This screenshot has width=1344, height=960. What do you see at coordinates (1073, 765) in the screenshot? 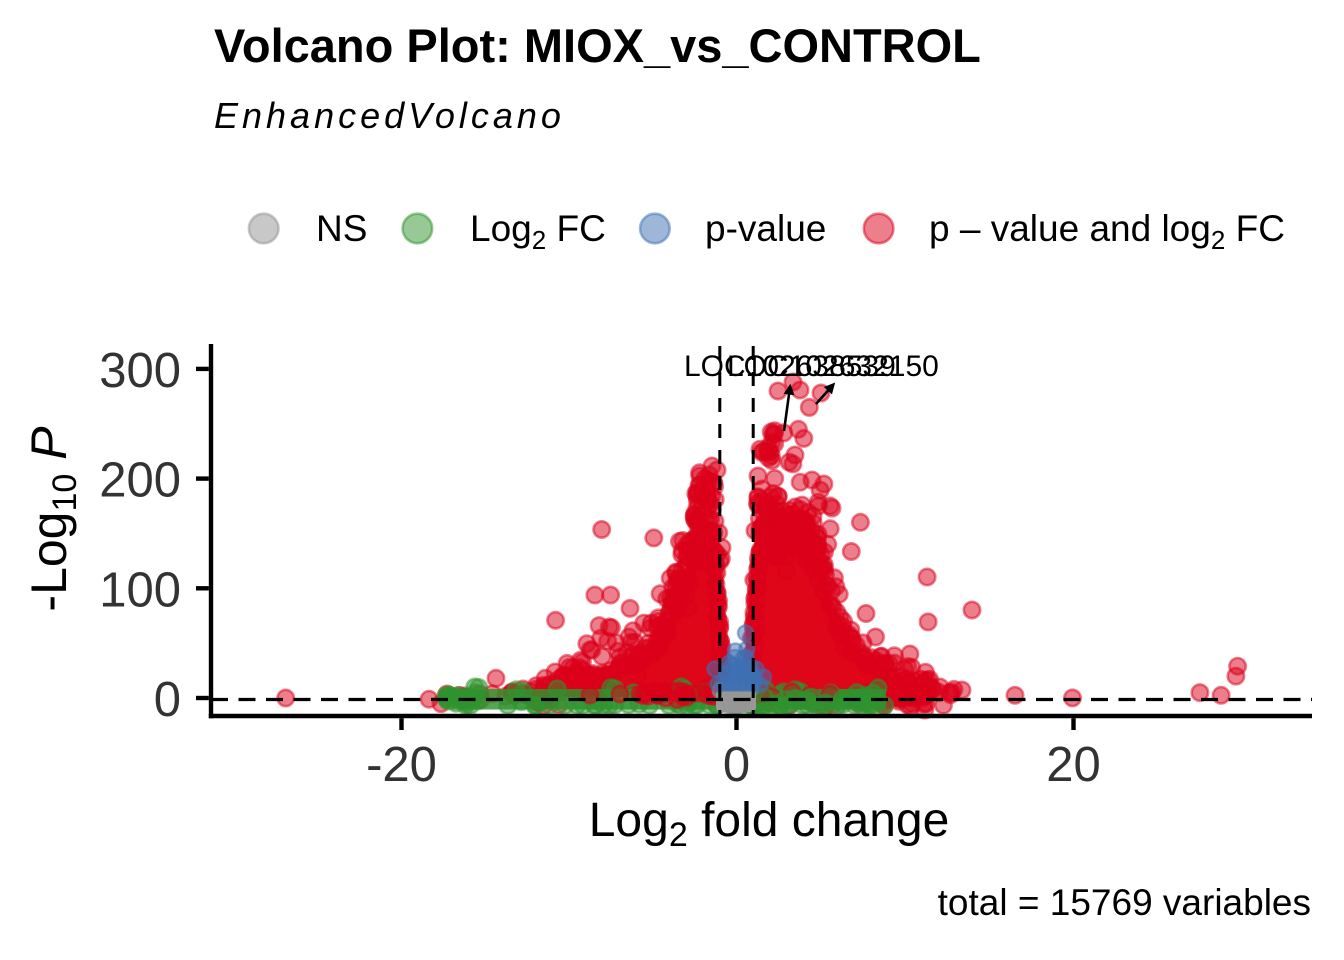
I see `svg-text: 20` at bounding box center [1073, 765].